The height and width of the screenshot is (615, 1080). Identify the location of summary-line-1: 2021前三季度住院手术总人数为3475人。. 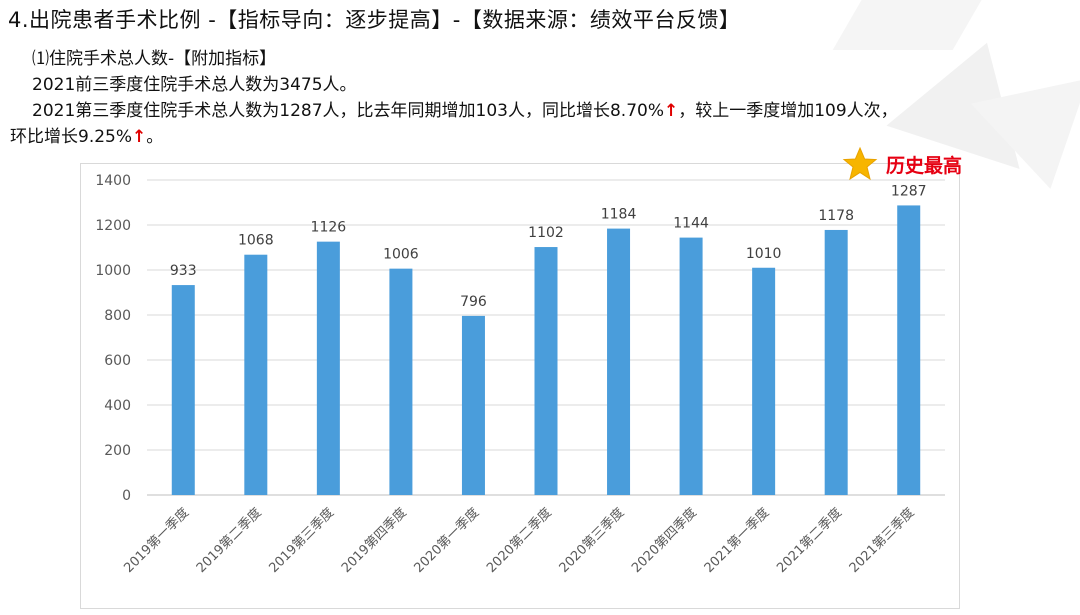
(194, 85).